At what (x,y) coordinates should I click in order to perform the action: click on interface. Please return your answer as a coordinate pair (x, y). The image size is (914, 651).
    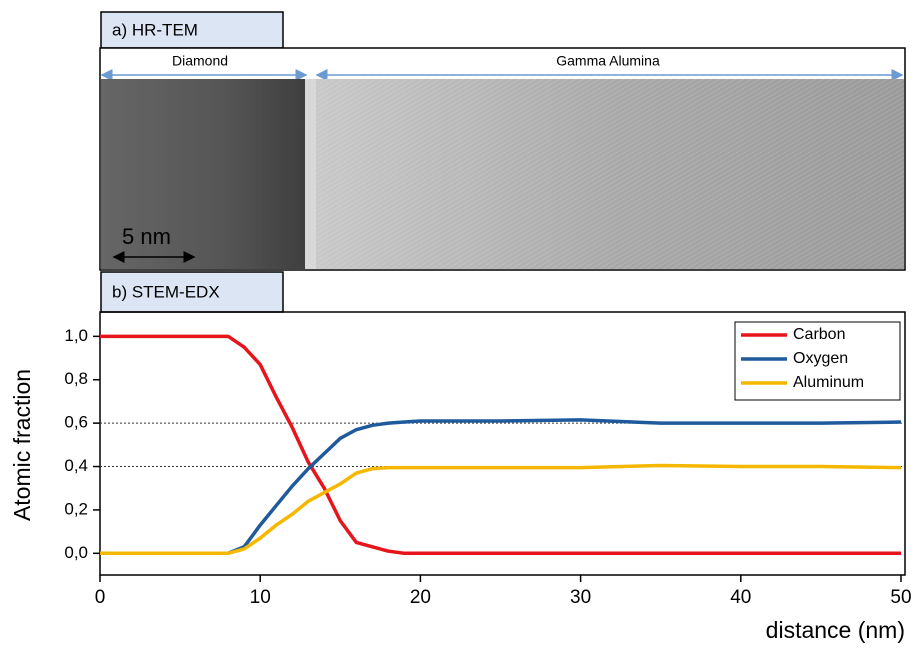
    Looking at the image, I should click on (311, 174).